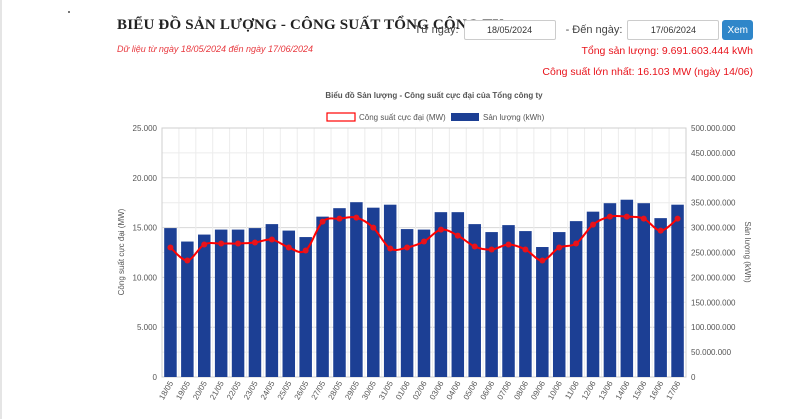 The image size is (800, 419). Describe the element at coordinates (402, 117) in the screenshot. I see `legend-line-label: Công suất cực đại (MW)` at that location.